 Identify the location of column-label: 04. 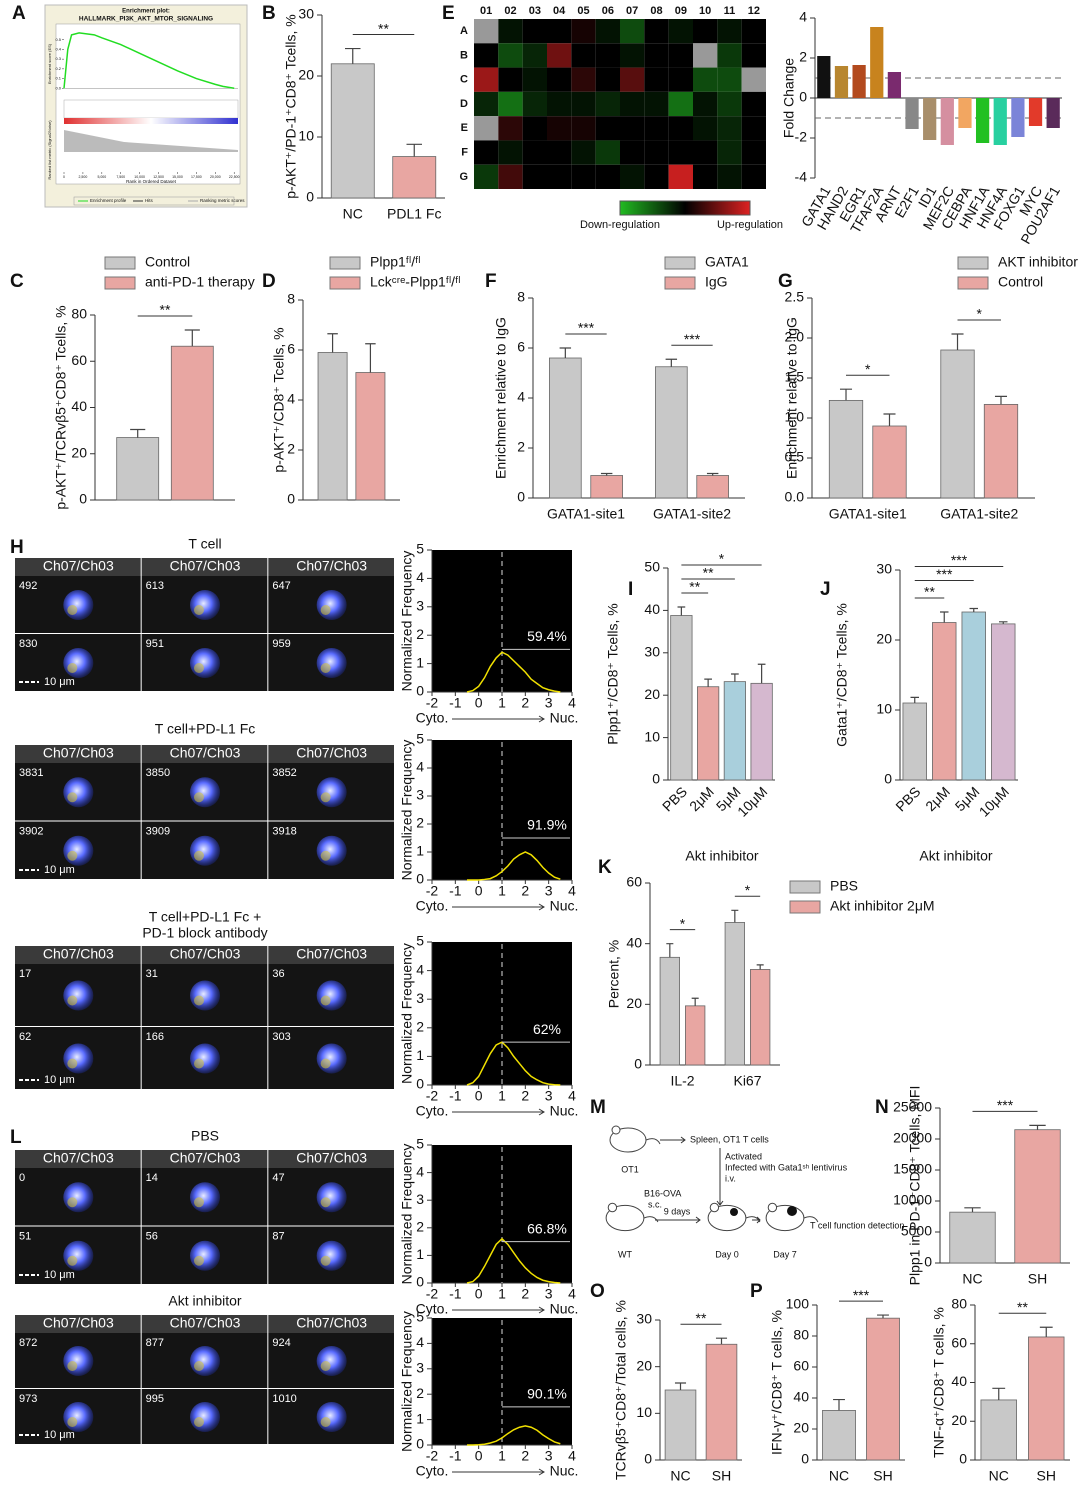
(559, 11).